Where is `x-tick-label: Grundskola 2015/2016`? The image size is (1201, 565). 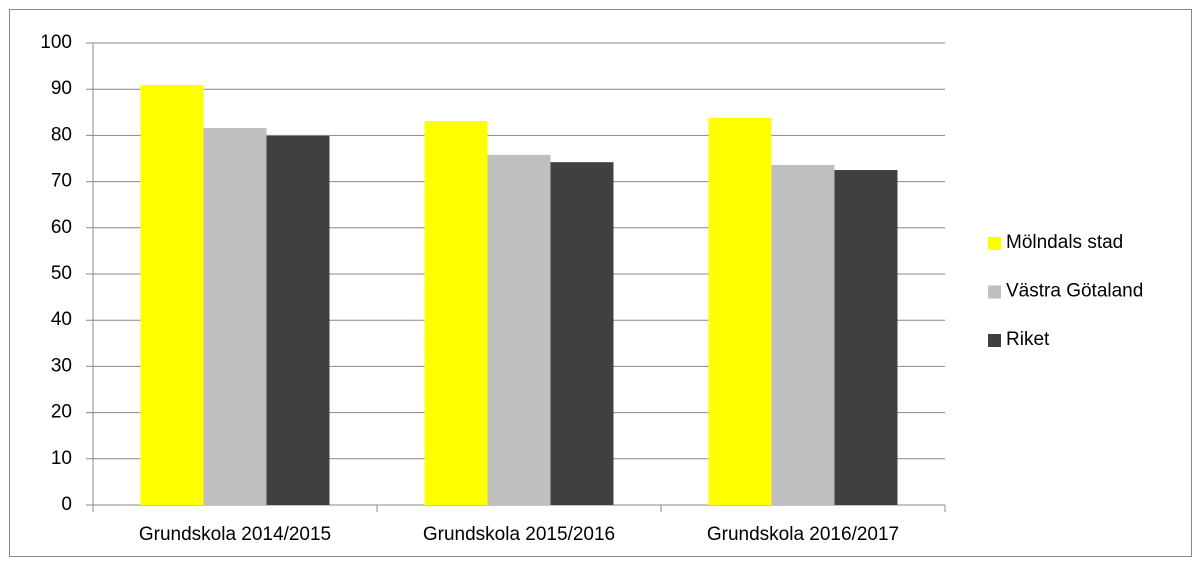
x-tick-label: Grundskola 2015/2016 is located at coordinates (519, 534).